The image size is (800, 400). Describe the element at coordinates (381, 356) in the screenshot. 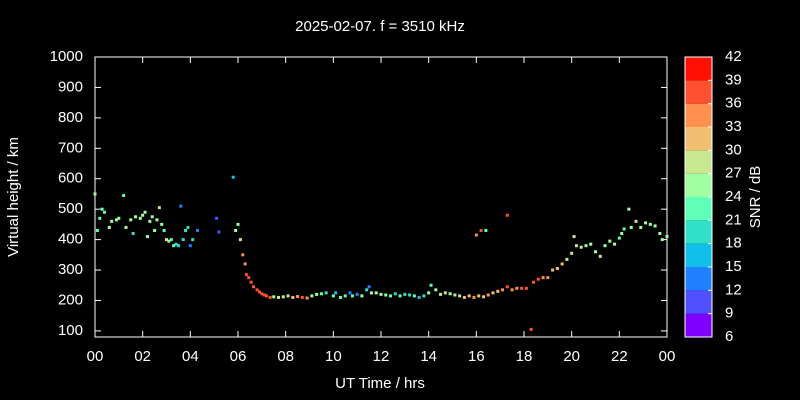

I see `x-tick-label: 12` at that location.